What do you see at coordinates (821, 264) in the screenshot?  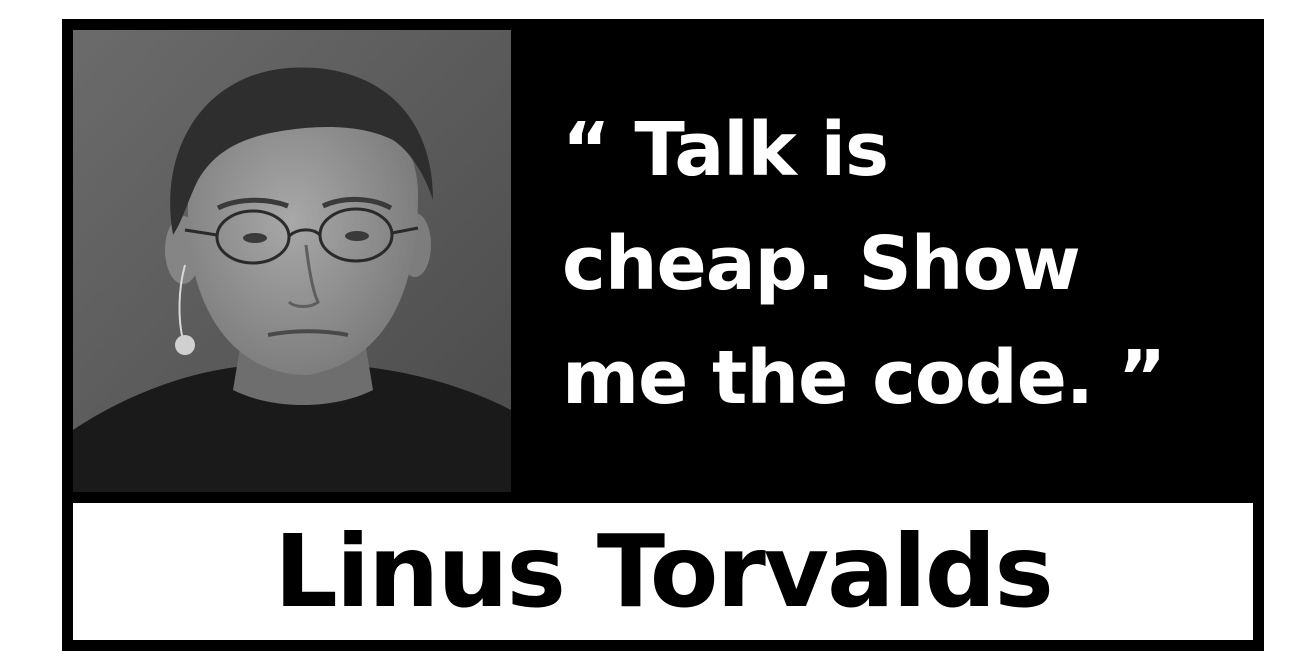 I see `quote-line: cheap. Show` at bounding box center [821, 264].